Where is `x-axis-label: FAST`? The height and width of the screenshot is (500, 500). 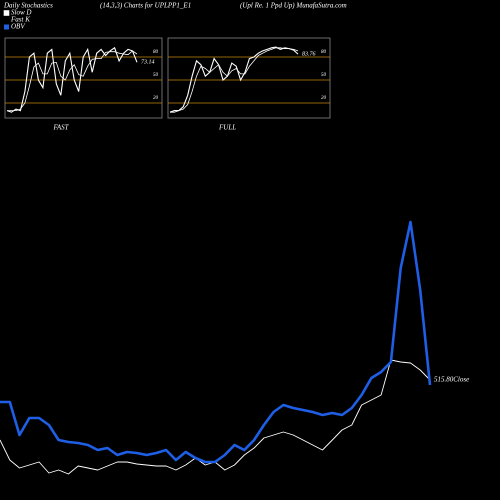 x-axis-label: FAST is located at coordinates (61, 128).